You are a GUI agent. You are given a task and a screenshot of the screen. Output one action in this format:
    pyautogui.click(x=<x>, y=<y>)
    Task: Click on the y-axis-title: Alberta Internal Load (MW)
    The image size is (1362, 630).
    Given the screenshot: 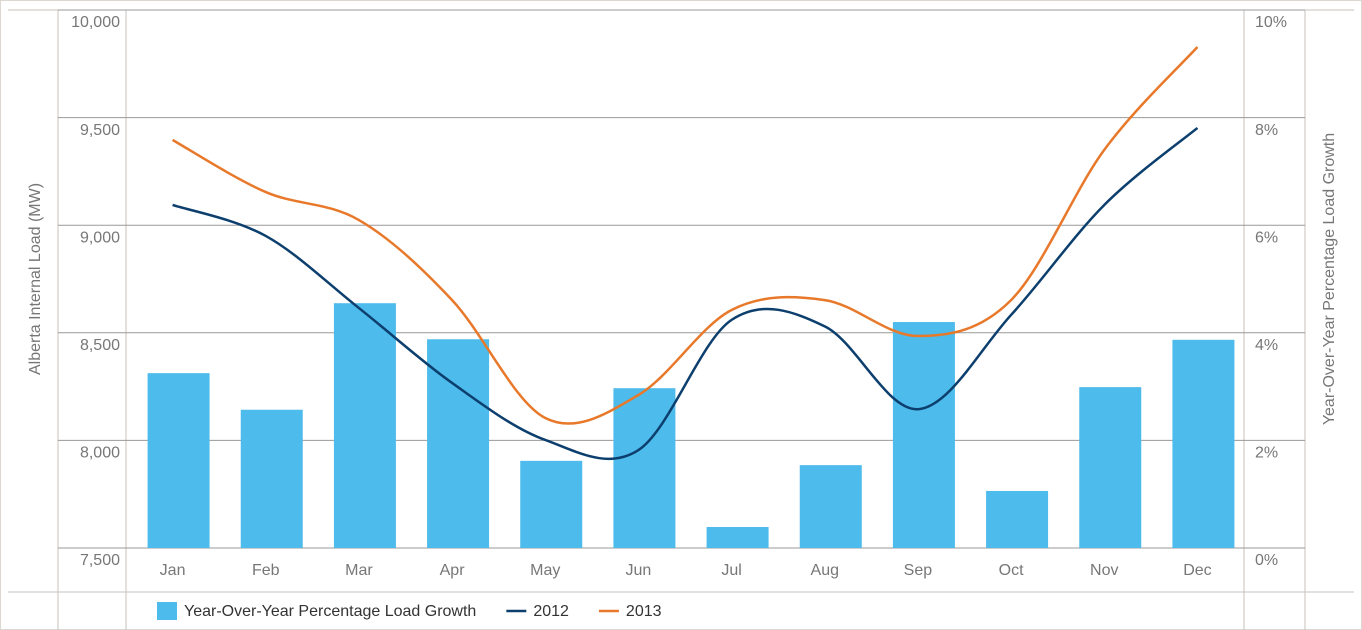 What is the action you would take?
    pyautogui.click(x=35, y=279)
    